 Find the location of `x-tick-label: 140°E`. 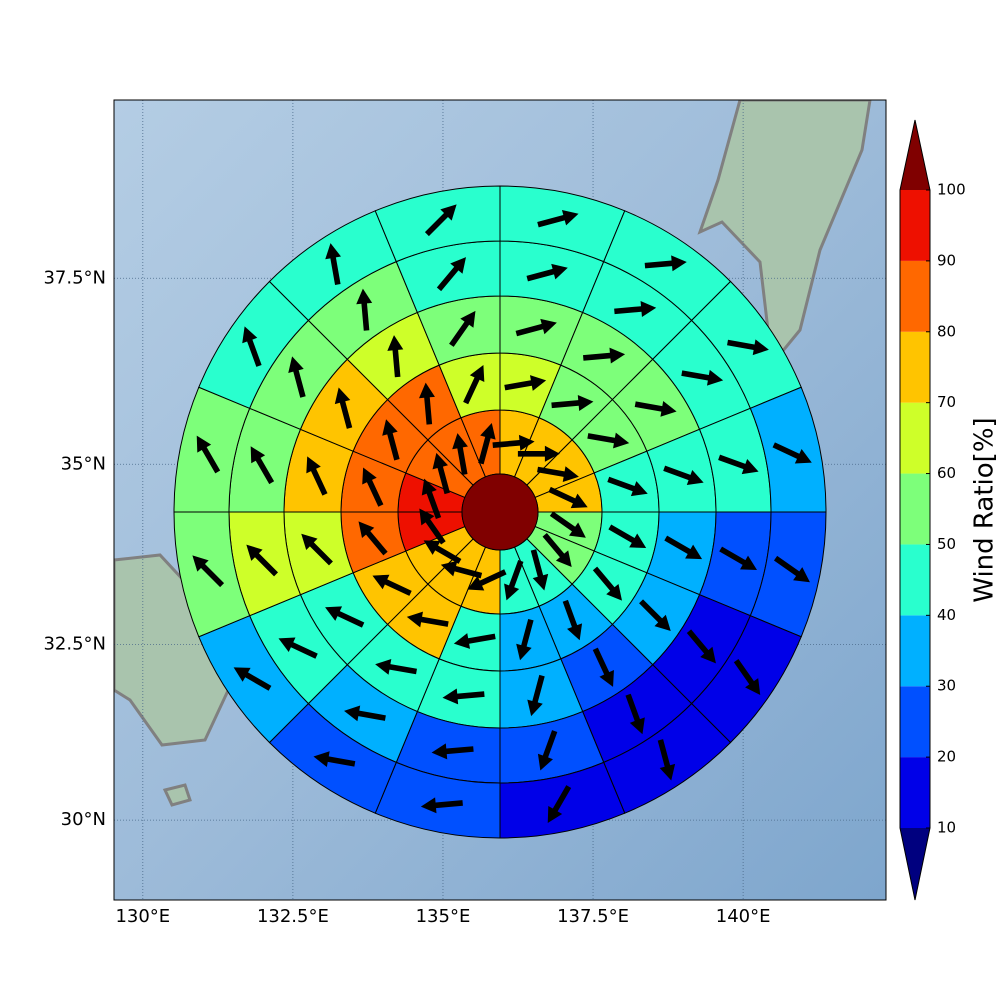

x-tick-label: 140°E is located at coordinates (743, 916).